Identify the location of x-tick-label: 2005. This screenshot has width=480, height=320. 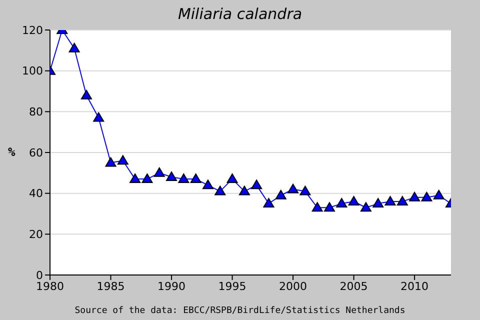
(354, 286).